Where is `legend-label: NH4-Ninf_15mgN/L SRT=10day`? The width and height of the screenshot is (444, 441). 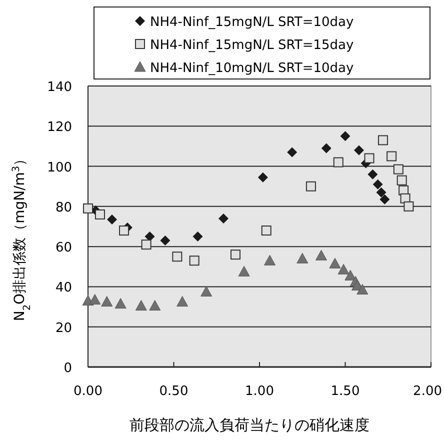
legend-label: NH4-Ninf_15mgN/L SRT=10day is located at coordinates (252, 22).